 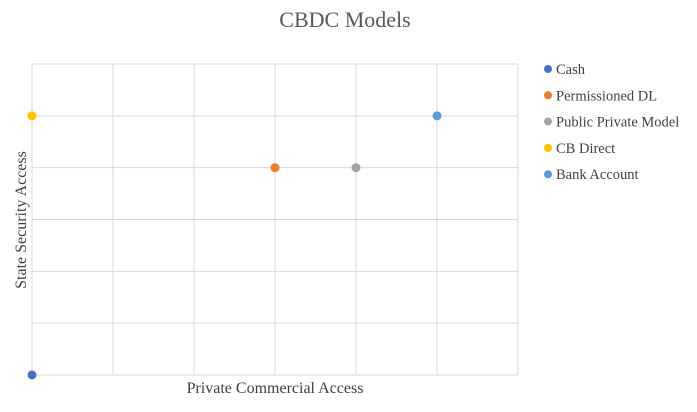 I want to click on data-point-bank-account, so click(x=437, y=116).